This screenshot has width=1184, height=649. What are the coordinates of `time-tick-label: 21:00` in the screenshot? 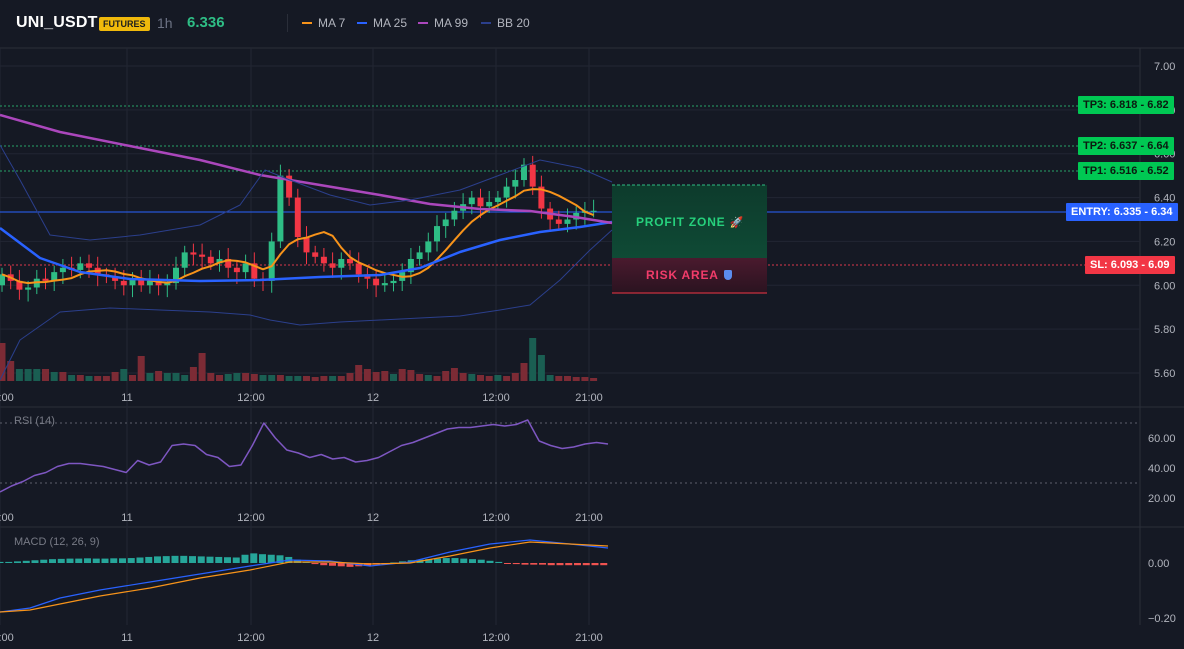 It's located at (589, 518).